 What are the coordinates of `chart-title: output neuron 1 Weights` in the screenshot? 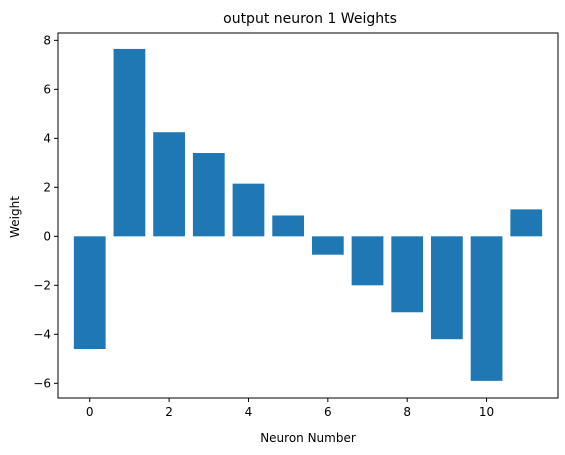 It's located at (310, 19).